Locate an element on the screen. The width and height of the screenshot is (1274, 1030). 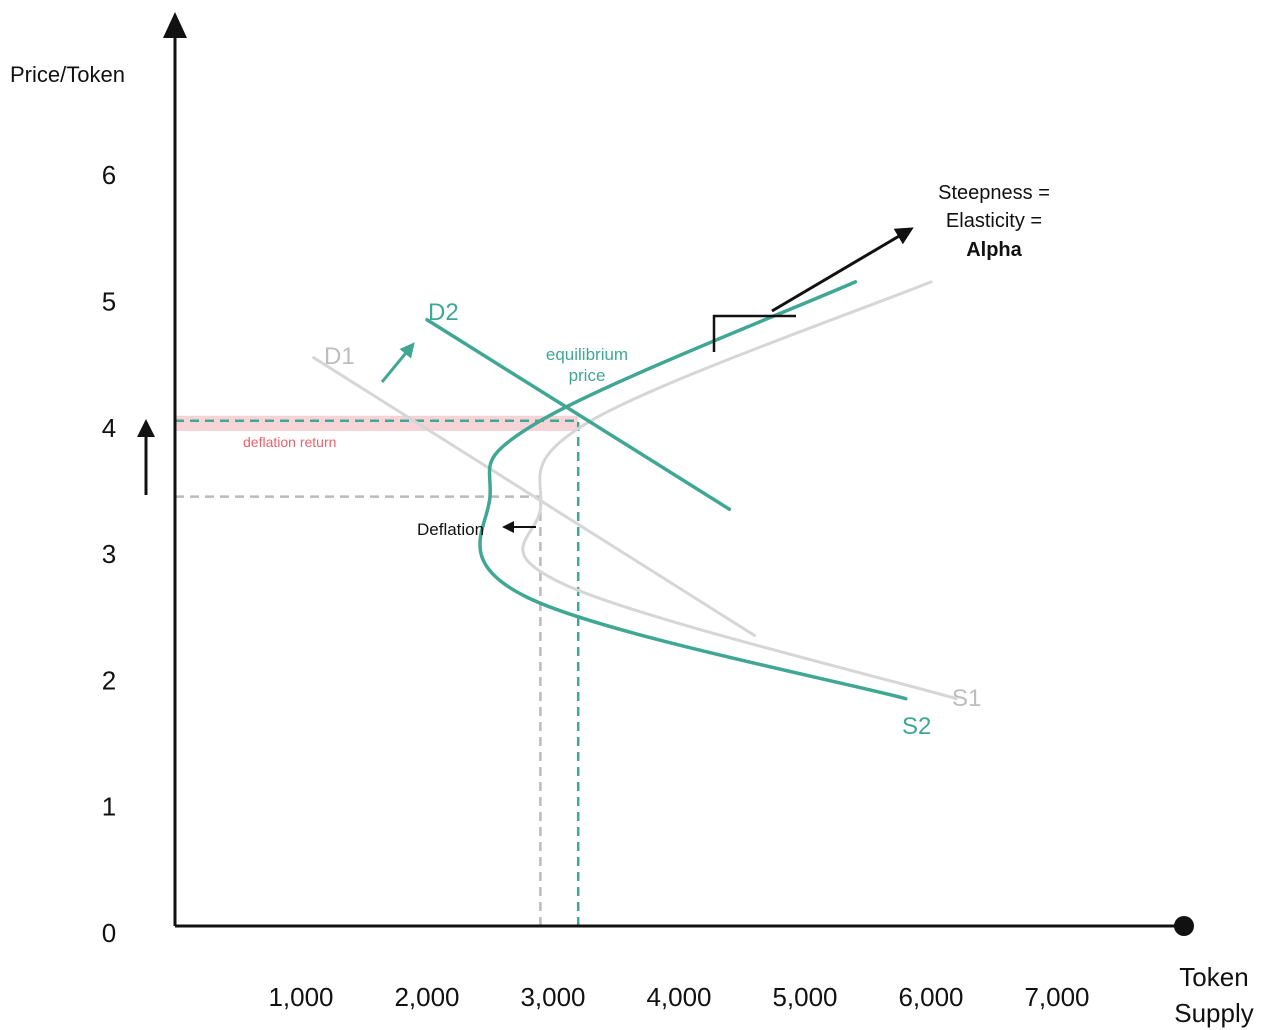
y-axis-title: Price/Token is located at coordinates (67, 74).